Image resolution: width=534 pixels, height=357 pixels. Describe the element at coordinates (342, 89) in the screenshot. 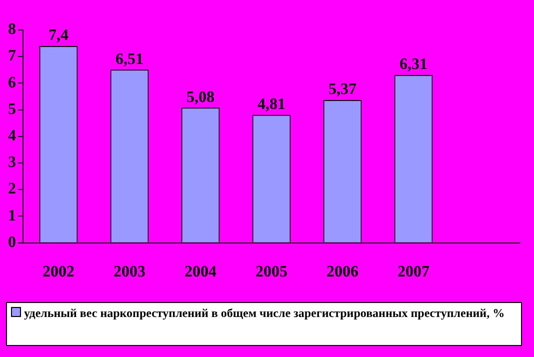

I see `text: 5,37` at that location.